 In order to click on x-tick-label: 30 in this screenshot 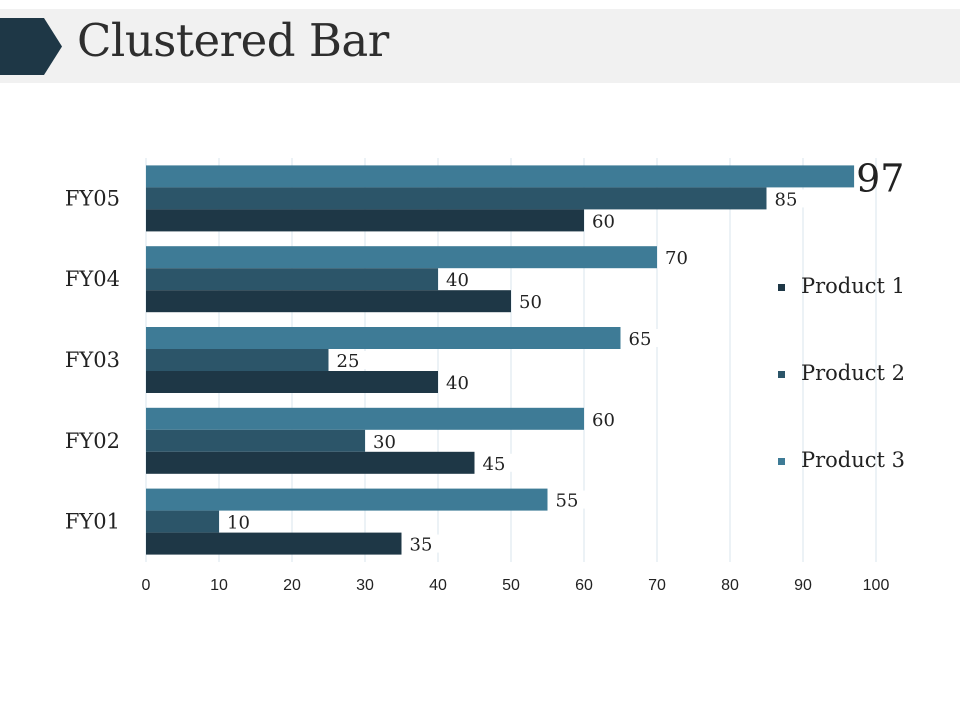, I will do `click(365, 585)`.